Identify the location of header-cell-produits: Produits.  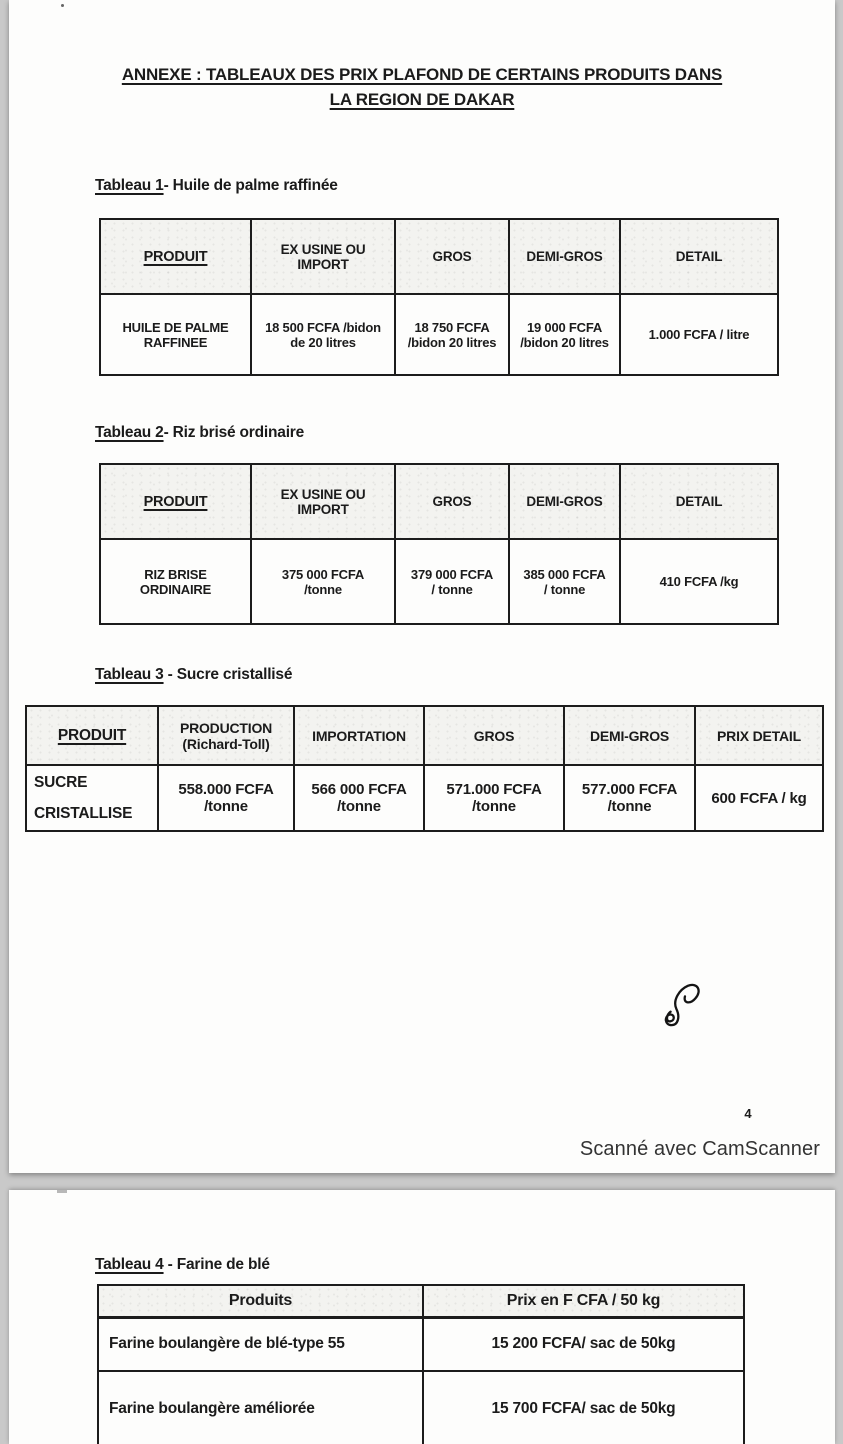
(260, 1301).